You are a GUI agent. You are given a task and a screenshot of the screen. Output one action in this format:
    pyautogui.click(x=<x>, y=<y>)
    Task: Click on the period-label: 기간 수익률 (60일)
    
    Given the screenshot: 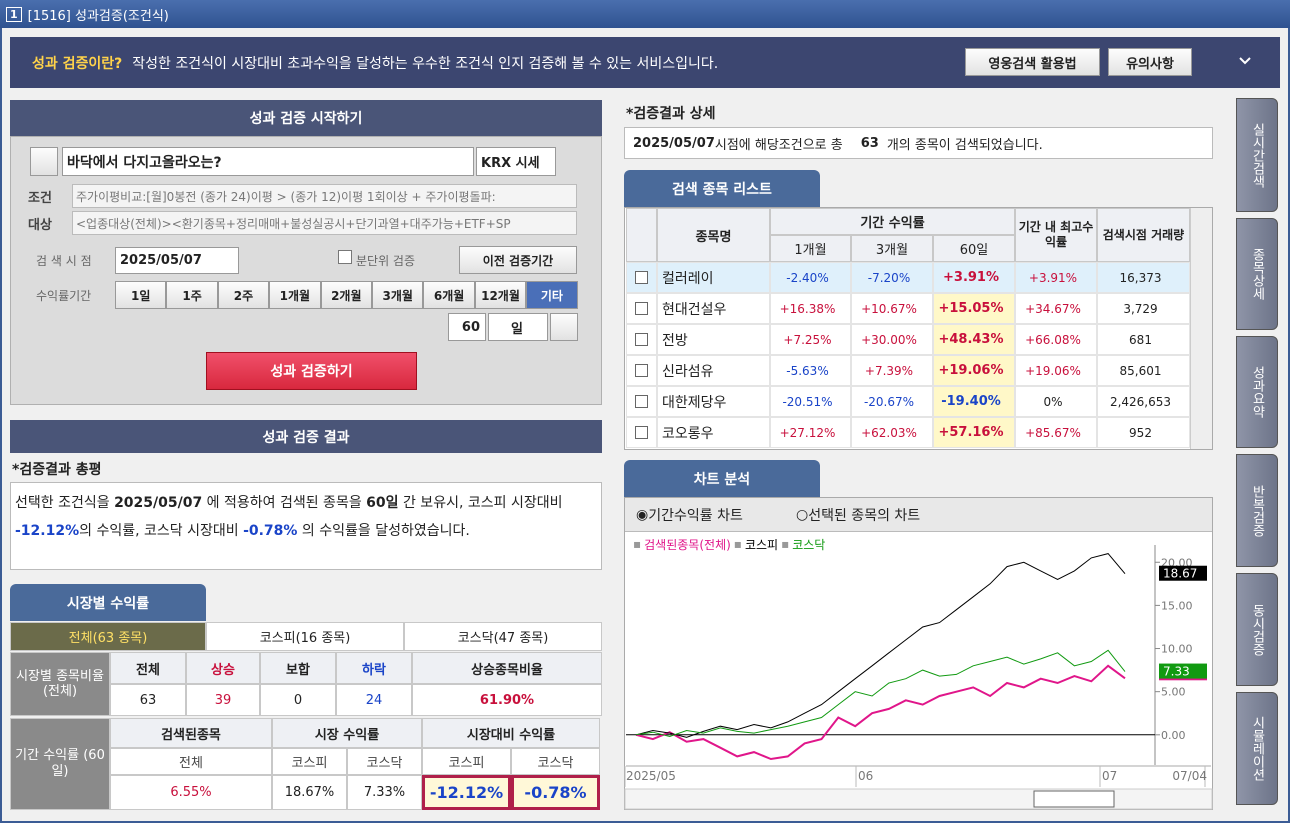 What is the action you would take?
    pyautogui.click(x=60, y=764)
    